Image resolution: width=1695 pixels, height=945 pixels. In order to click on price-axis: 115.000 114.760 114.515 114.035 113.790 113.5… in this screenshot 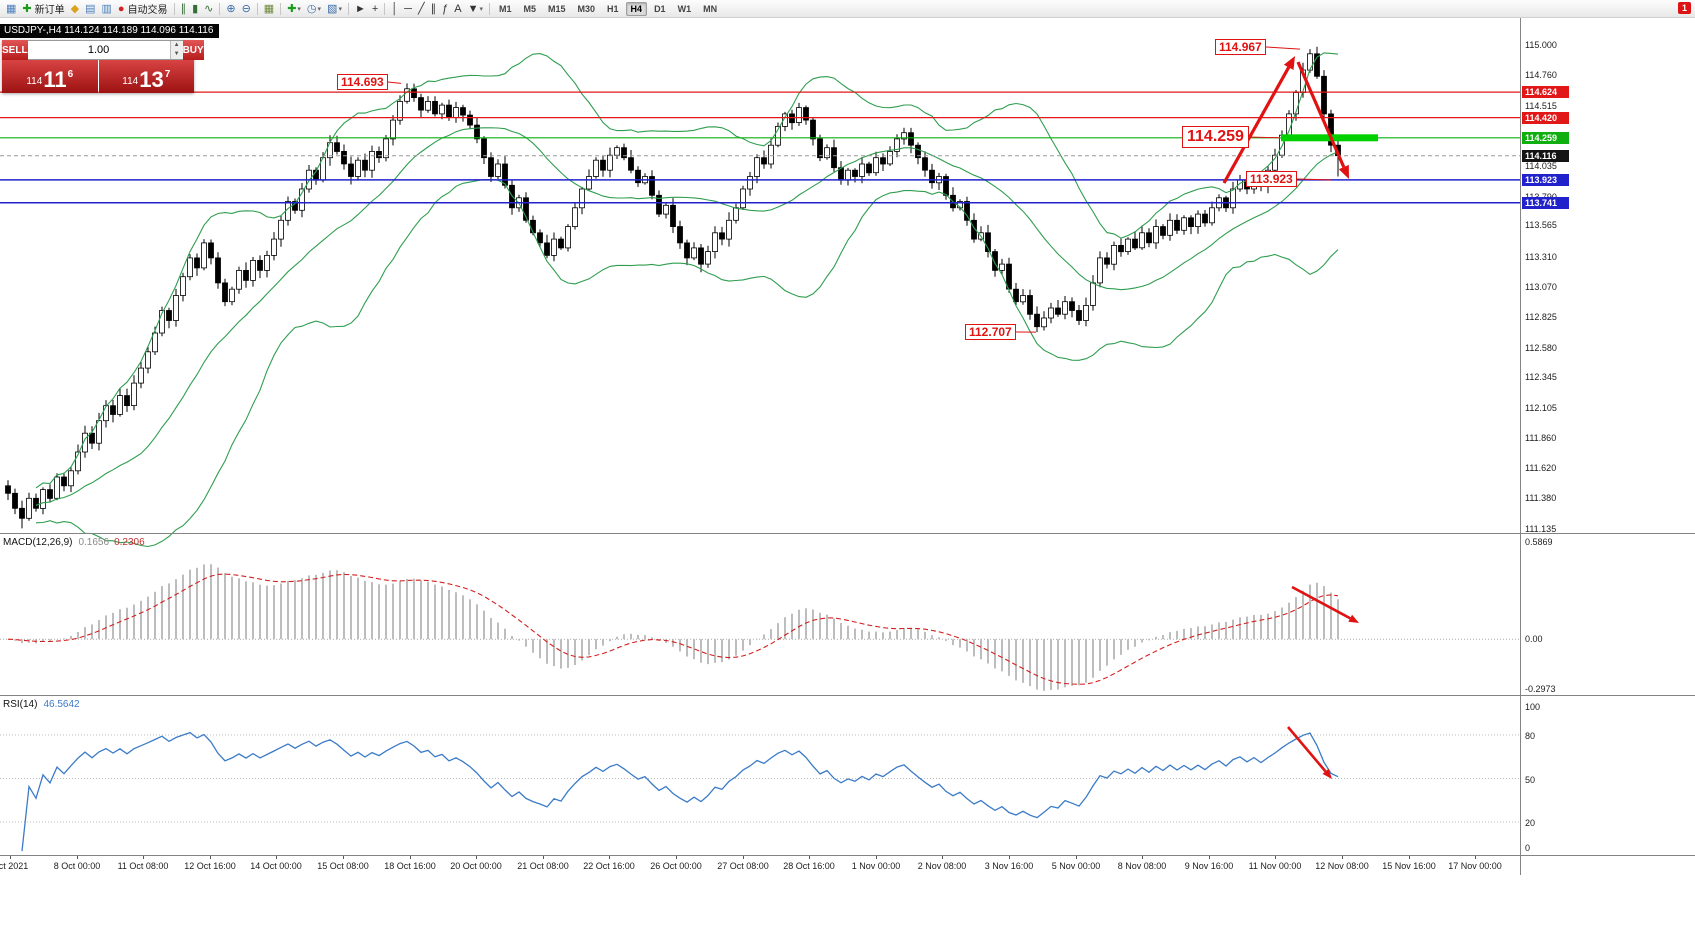, I will do `click(1549, 446)`.